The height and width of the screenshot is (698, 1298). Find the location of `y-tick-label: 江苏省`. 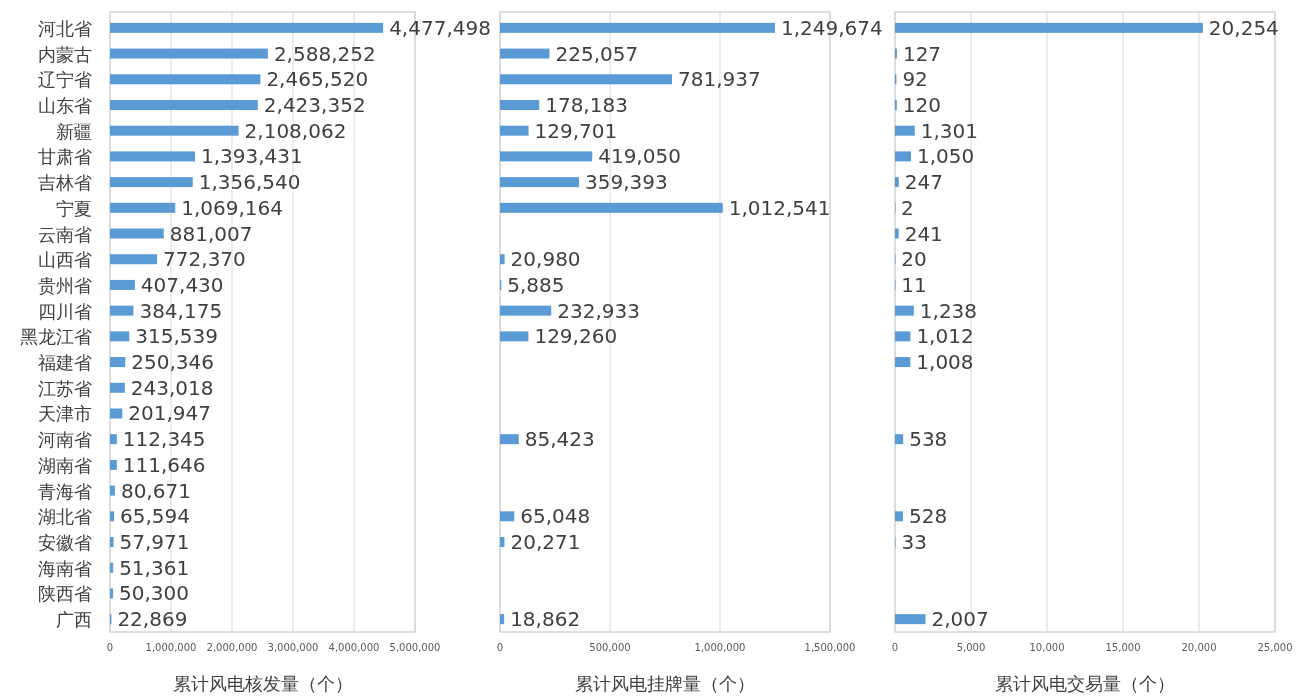

y-tick-label: 江苏省 is located at coordinates (65, 388).